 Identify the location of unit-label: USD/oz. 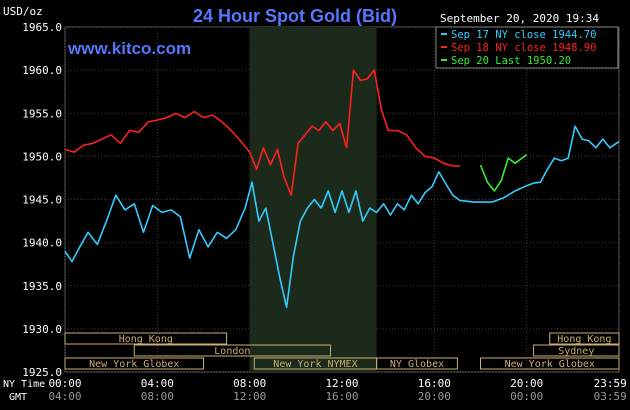
(23, 11).